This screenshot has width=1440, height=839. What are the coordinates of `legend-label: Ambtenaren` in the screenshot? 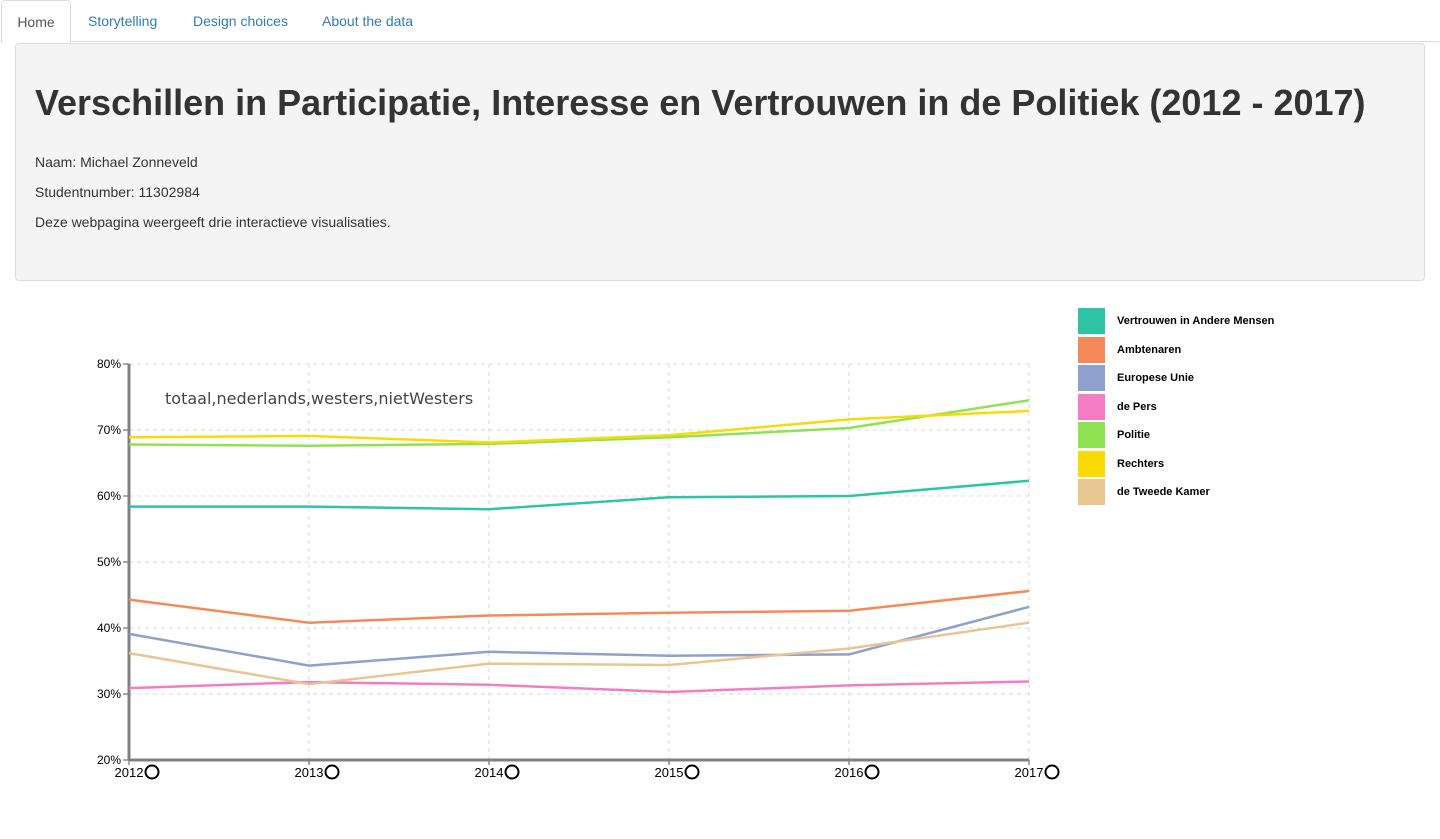 It's located at (1149, 349).